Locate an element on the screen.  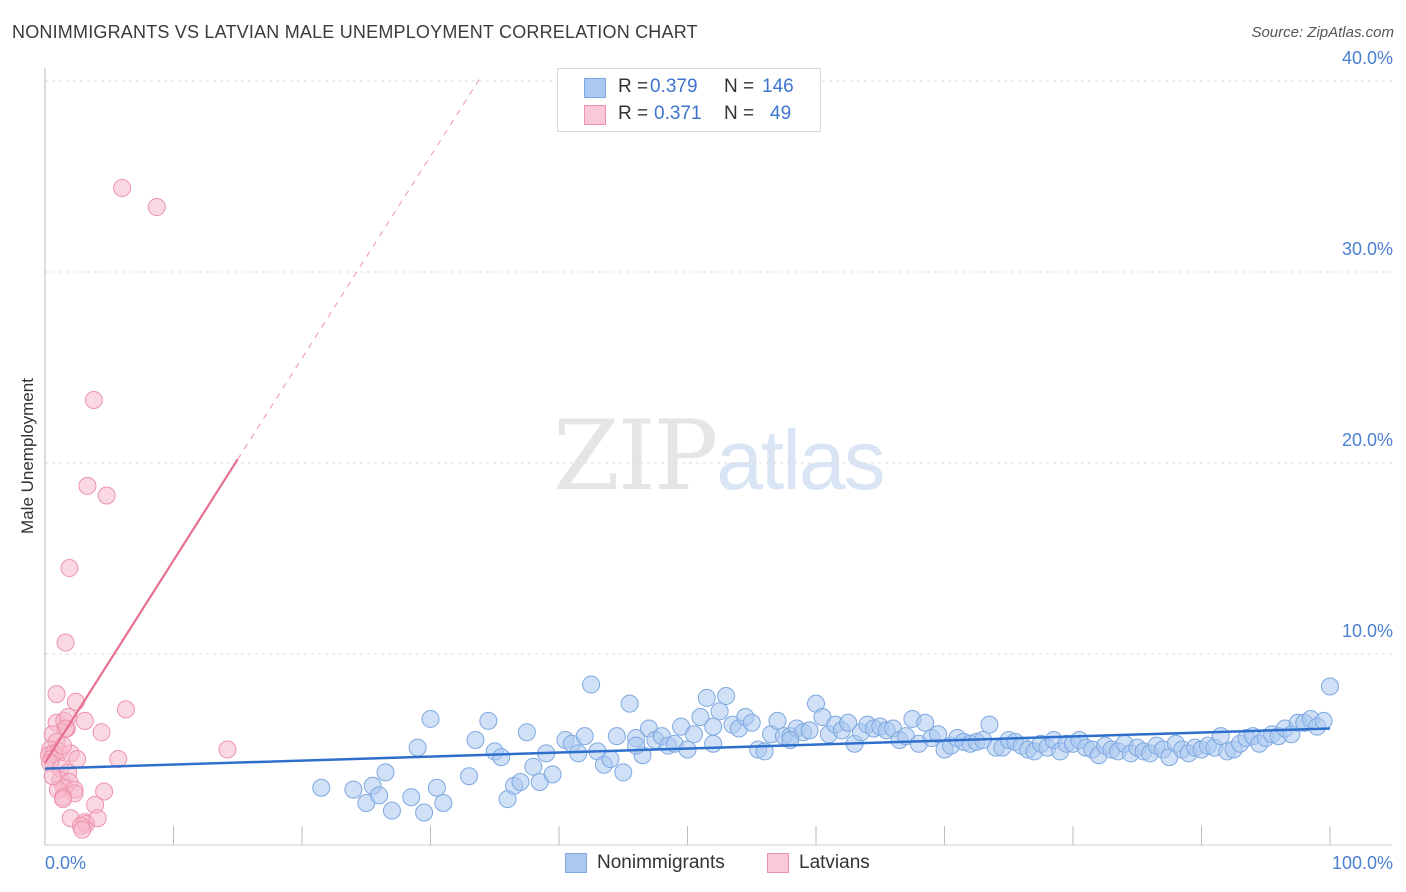
y-tick-label: 40.0% is located at coordinates (1367, 58).